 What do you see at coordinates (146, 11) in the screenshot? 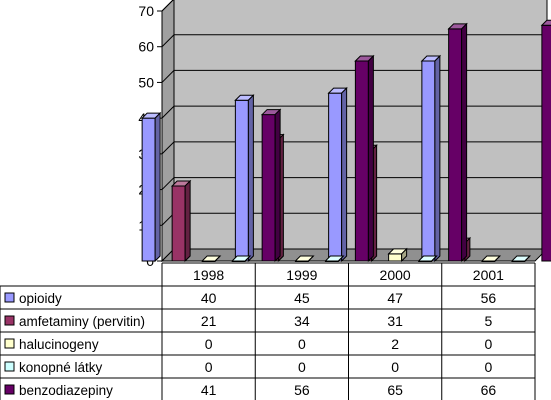
I see `y-tick-label: 70` at bounding box center [146, 11].